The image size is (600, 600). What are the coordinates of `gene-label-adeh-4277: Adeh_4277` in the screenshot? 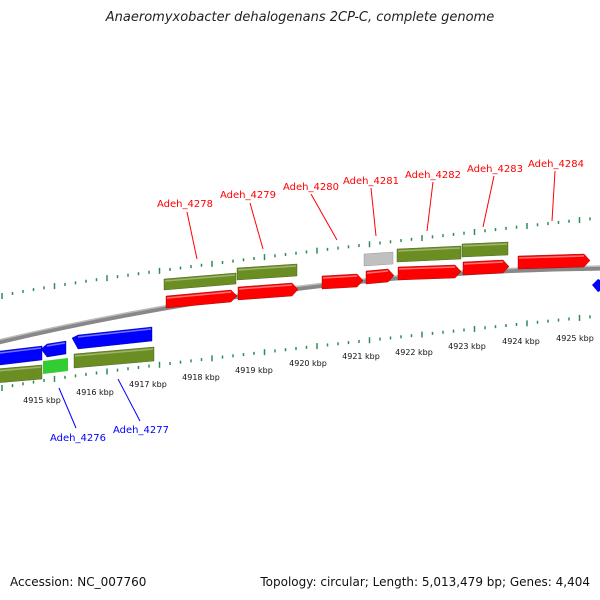 It's located at (141, 430).